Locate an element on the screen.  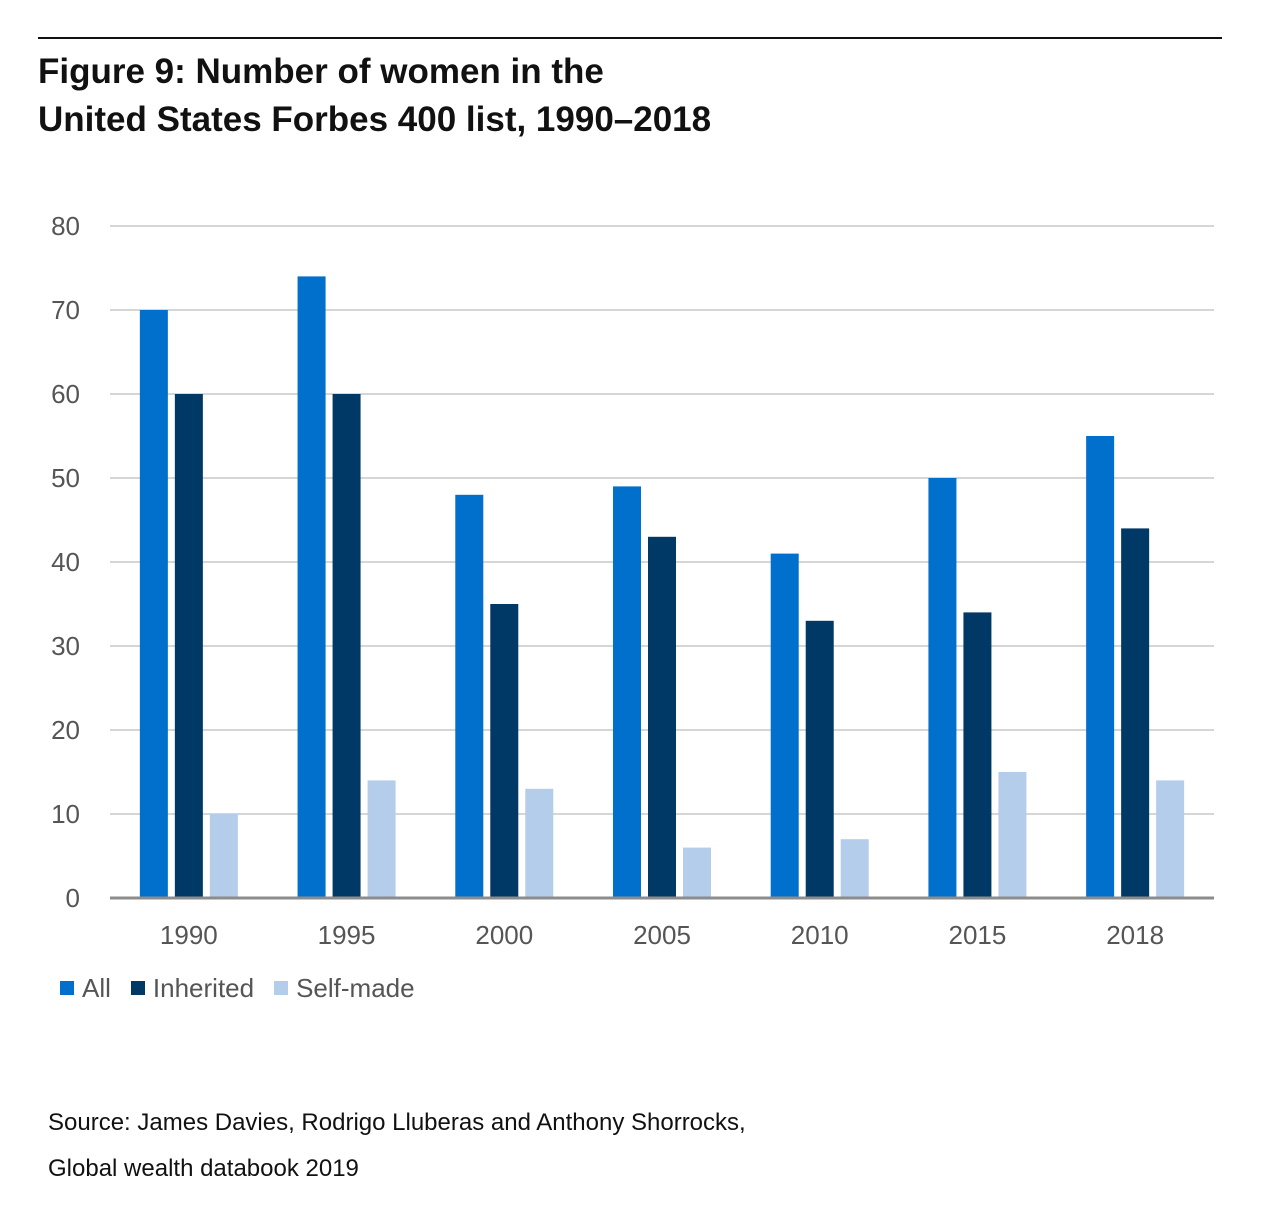
x-tick-label: 1990 is located at coordinates (189, 935).